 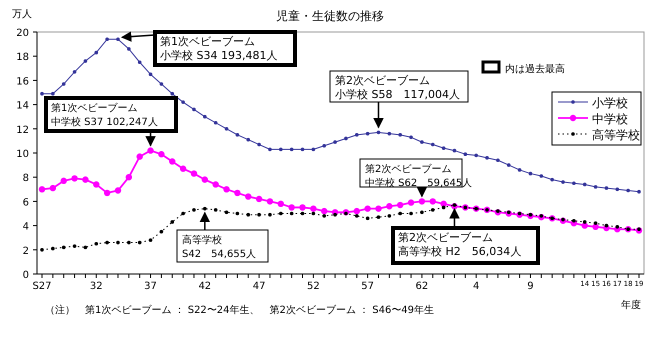 What do you see at coordinates (219, 55) in the screenshot?
I see `annotation: 小学校 S34 193,481人` at bounding box center [219, 55].